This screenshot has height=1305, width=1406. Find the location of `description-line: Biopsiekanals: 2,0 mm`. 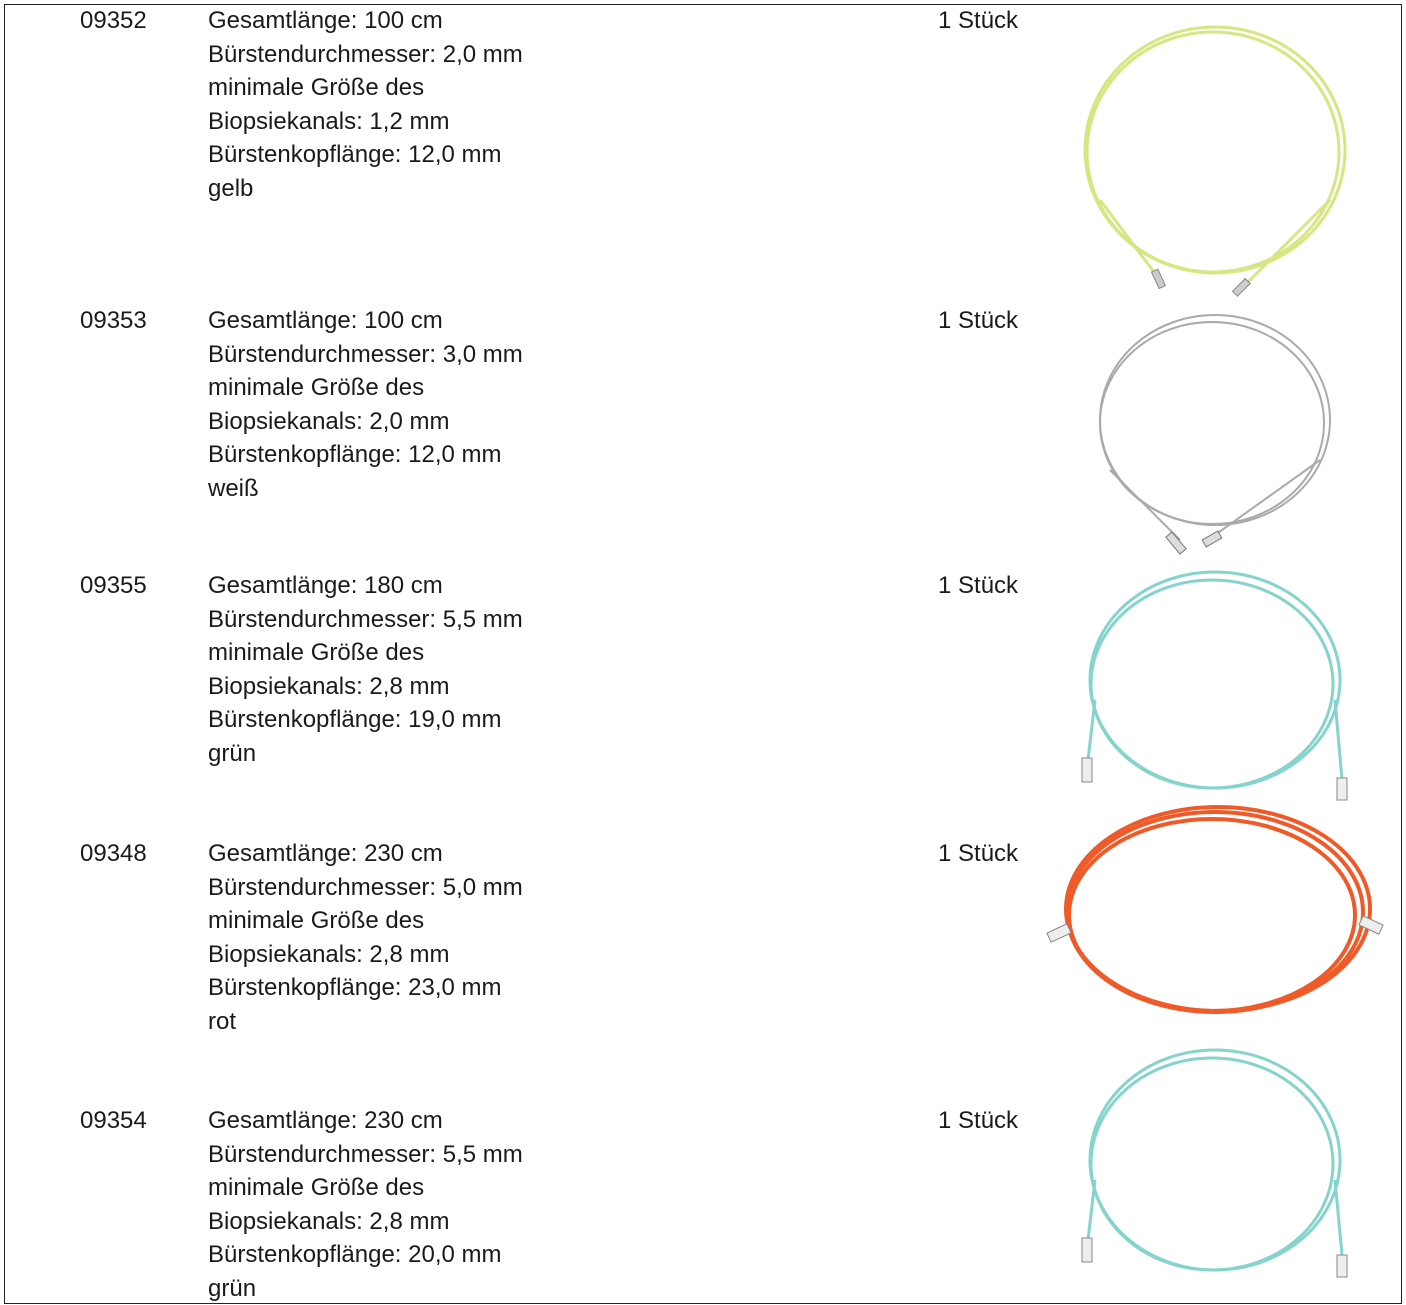

description-line: Biopsiekanals: 2,0 mm is located at coordinates (329, 421).